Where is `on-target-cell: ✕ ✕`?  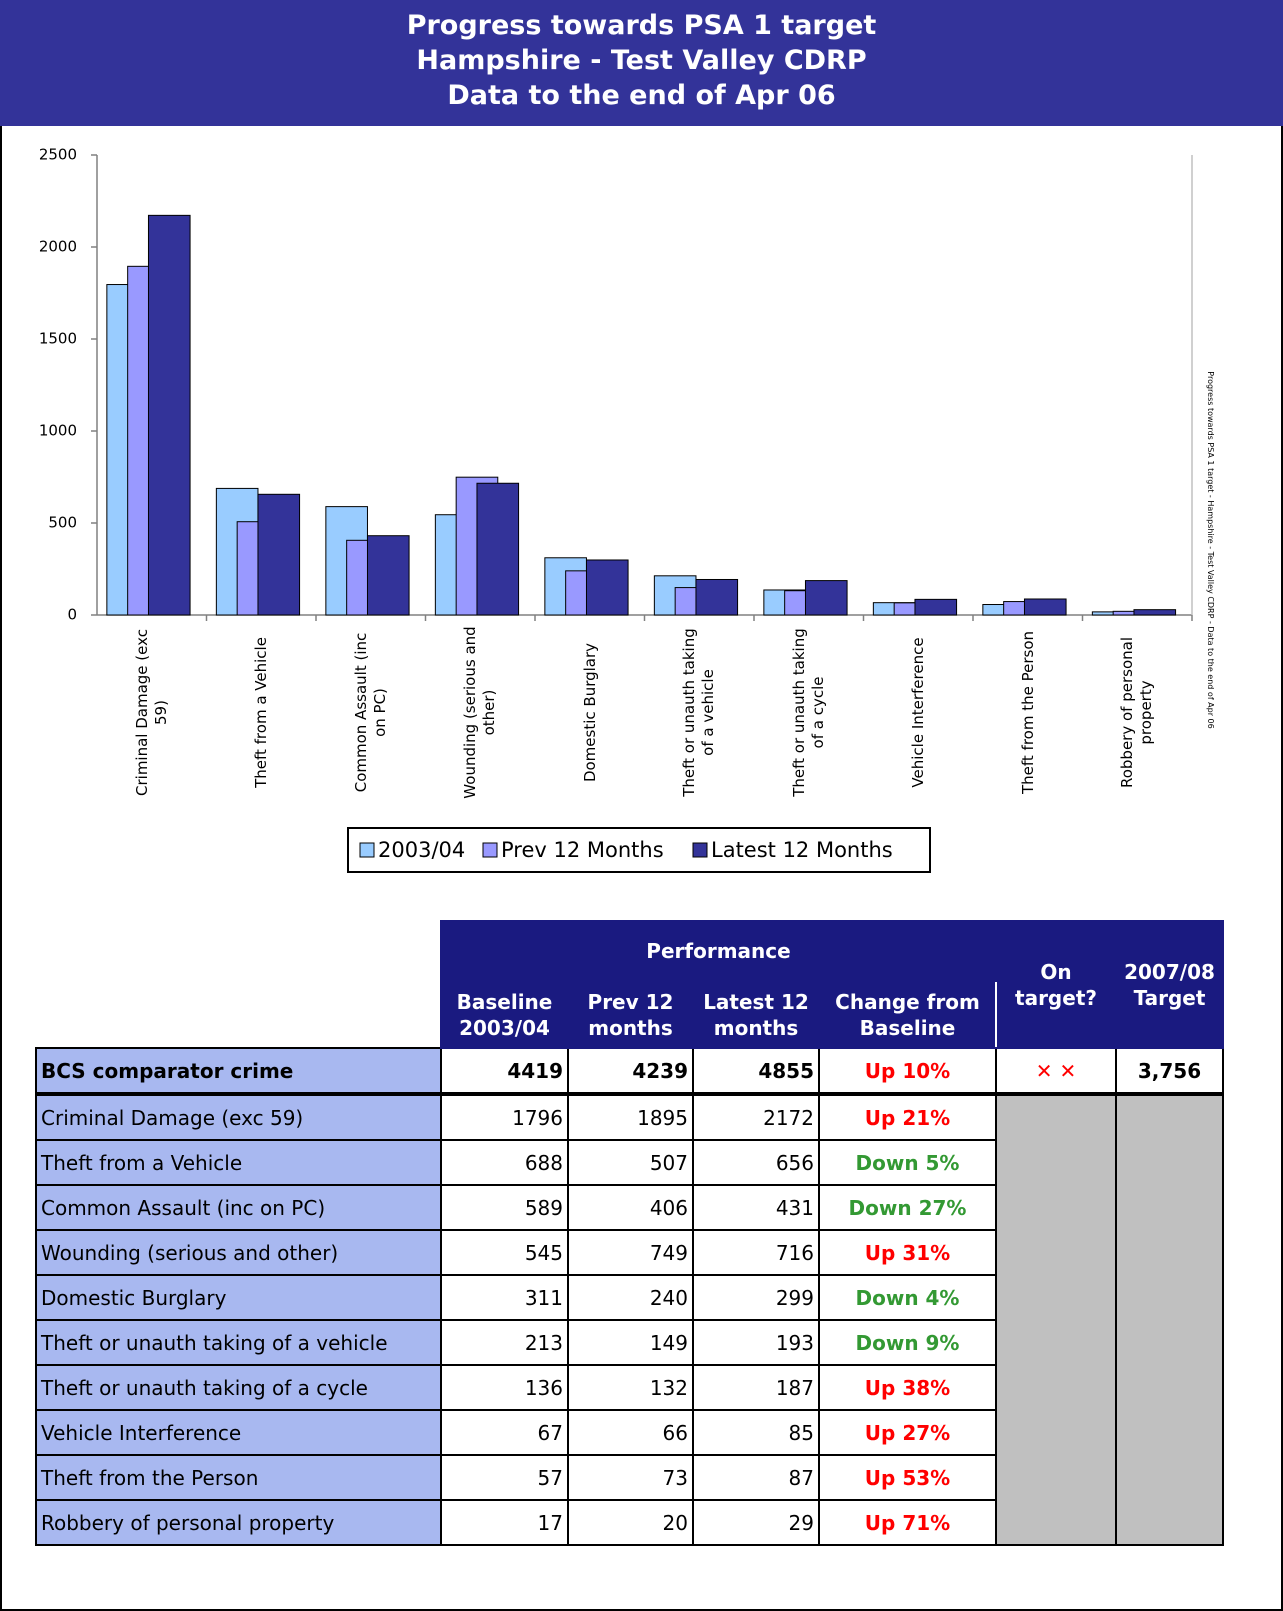 on-target-cell: ✕ ✕ is located at coordinates (1056, 1071).